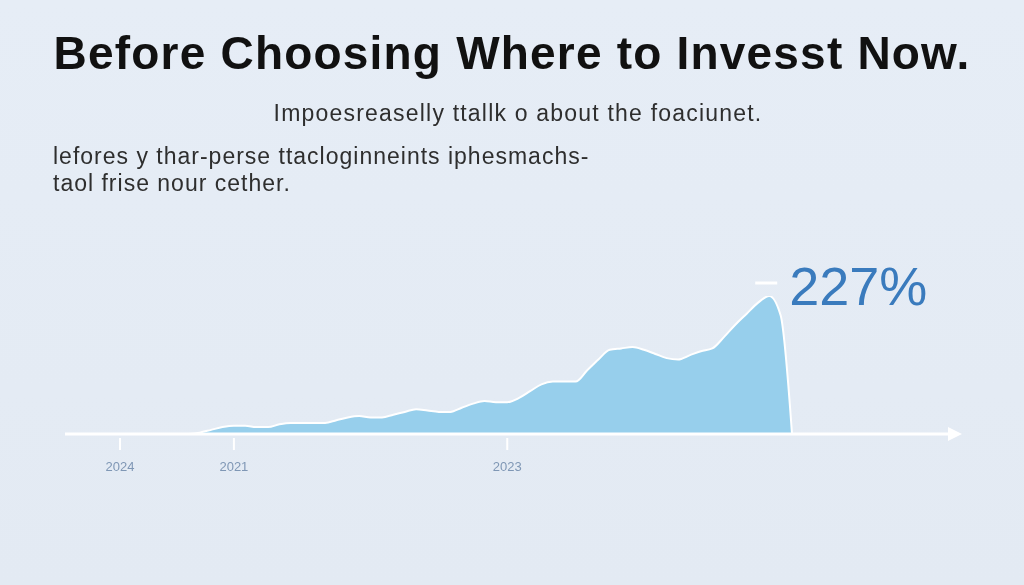 The height and width of the screenshot is (585, 1024). I want to click on chart-subtitle: Impoesreaselly ttallk o about the foaciunet., so click(518, 113).